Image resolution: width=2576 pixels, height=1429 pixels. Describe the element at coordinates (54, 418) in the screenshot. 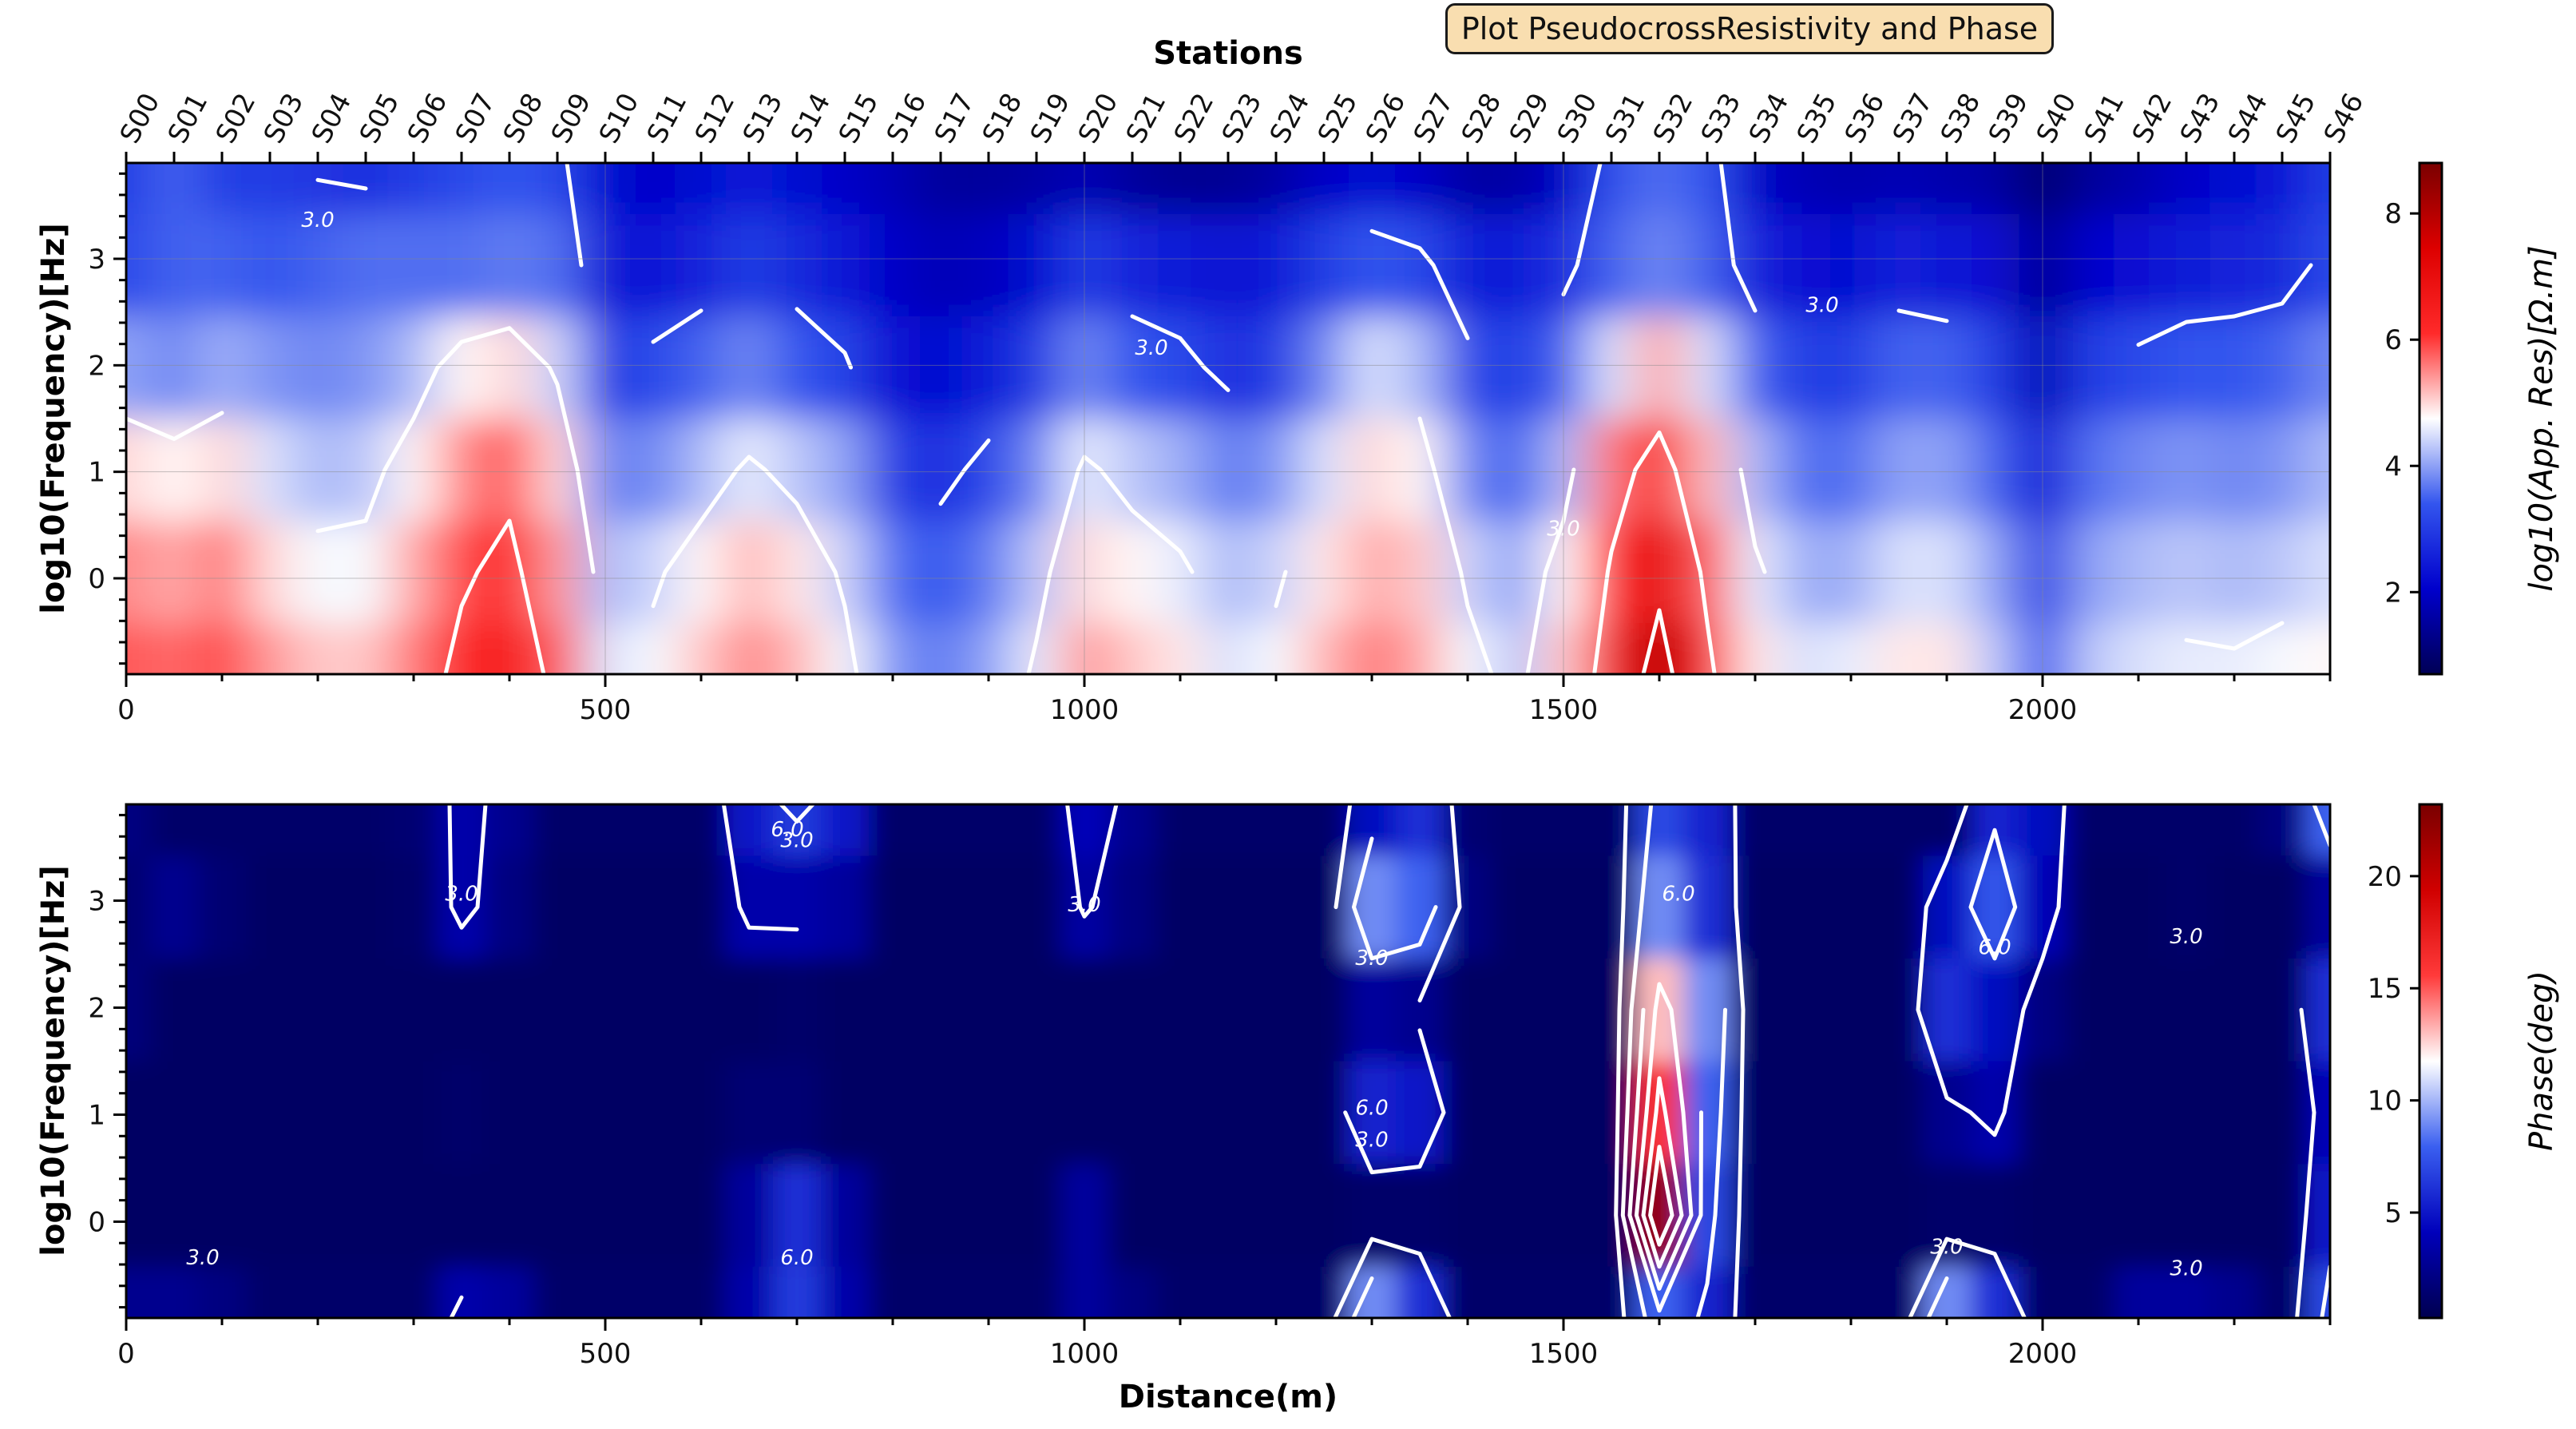

I see `resistivity-y-axis-label: log10(Frequency)[Hz]` at that location.